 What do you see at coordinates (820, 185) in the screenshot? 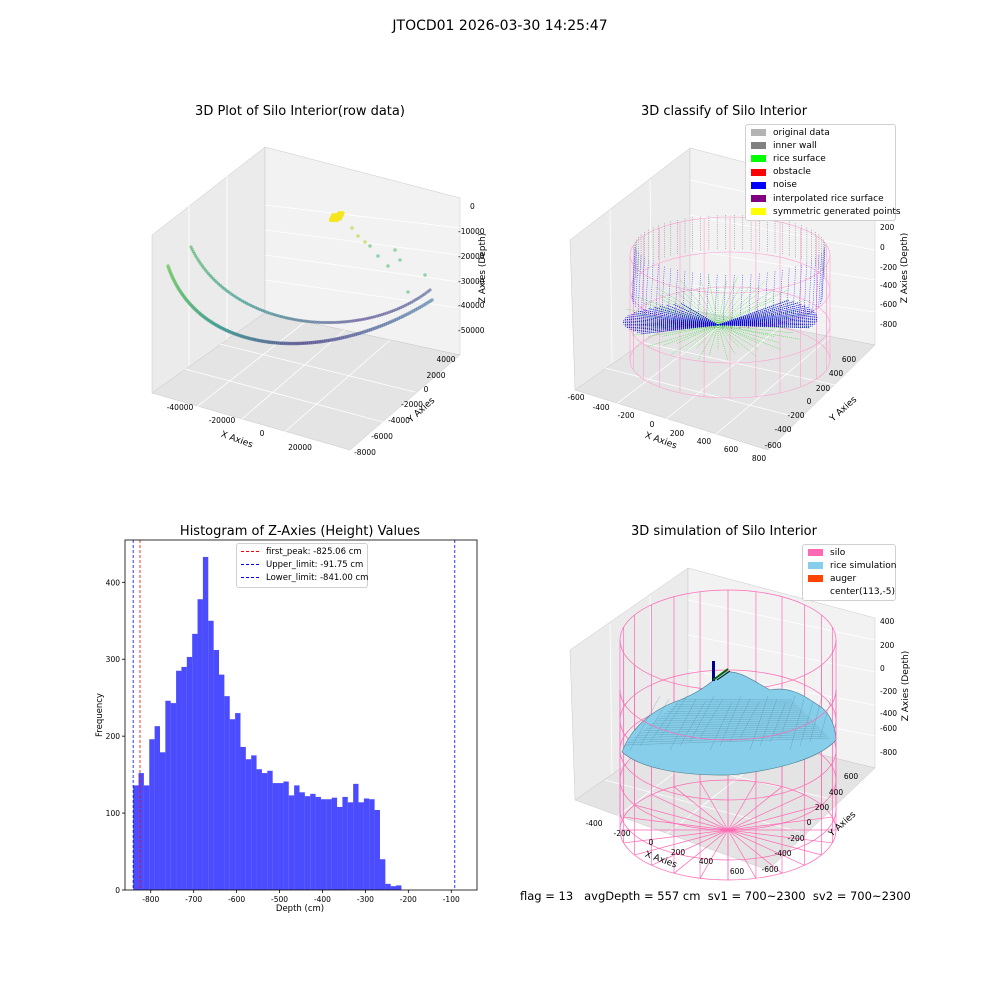
I see `classify-legend-item: noise` at bounding box center [820, 185].